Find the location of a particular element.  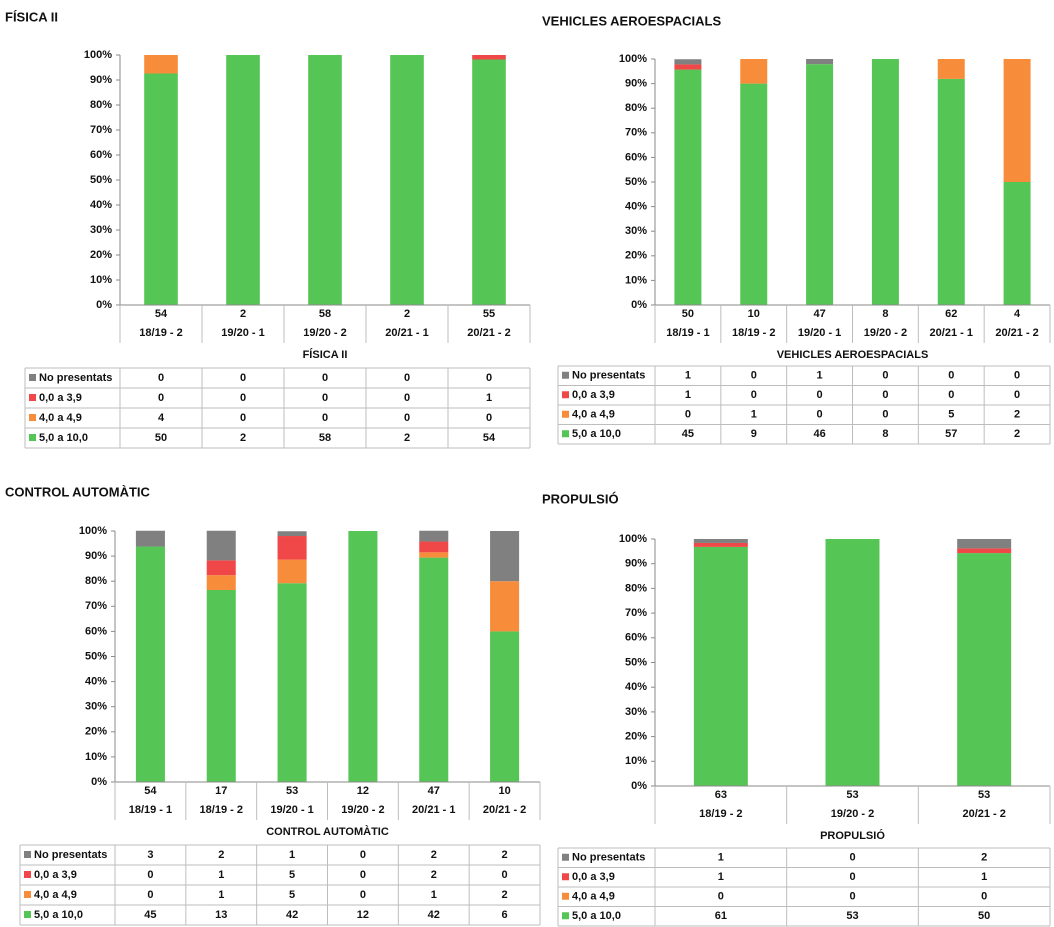

table-cell: 50 is located at coordinates (984, 916).